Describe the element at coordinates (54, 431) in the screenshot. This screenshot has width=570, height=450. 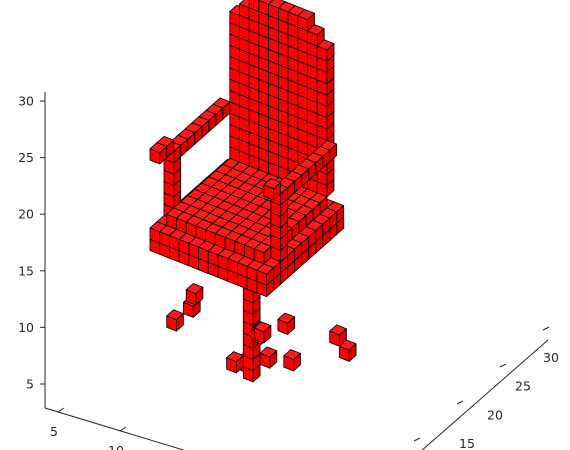
I see `x-tick-label: 5` at that location.